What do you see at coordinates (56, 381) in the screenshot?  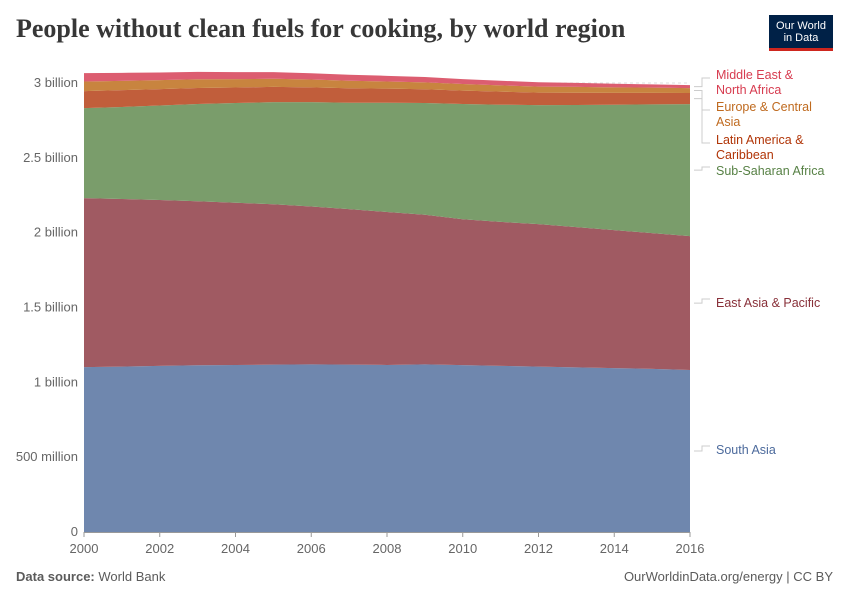 I see `y-tick-label: 1 billion` at bounding box center [56, 381].